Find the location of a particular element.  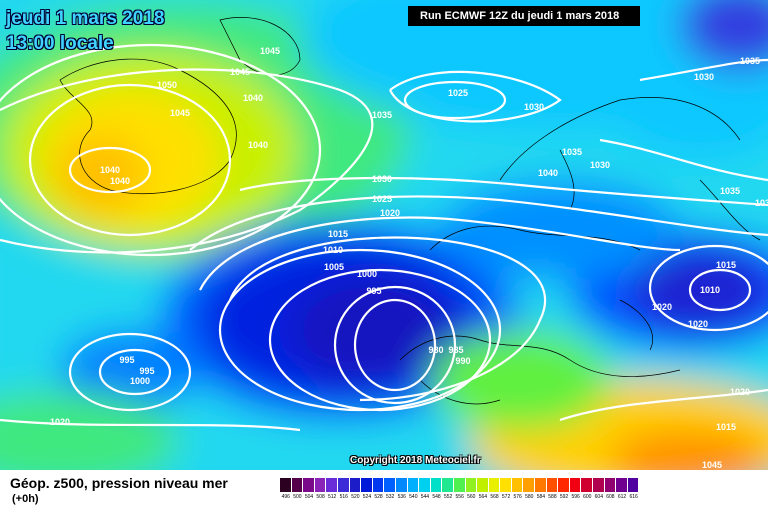

scale-tick-label: 556 is located at coordinates (459, 497).